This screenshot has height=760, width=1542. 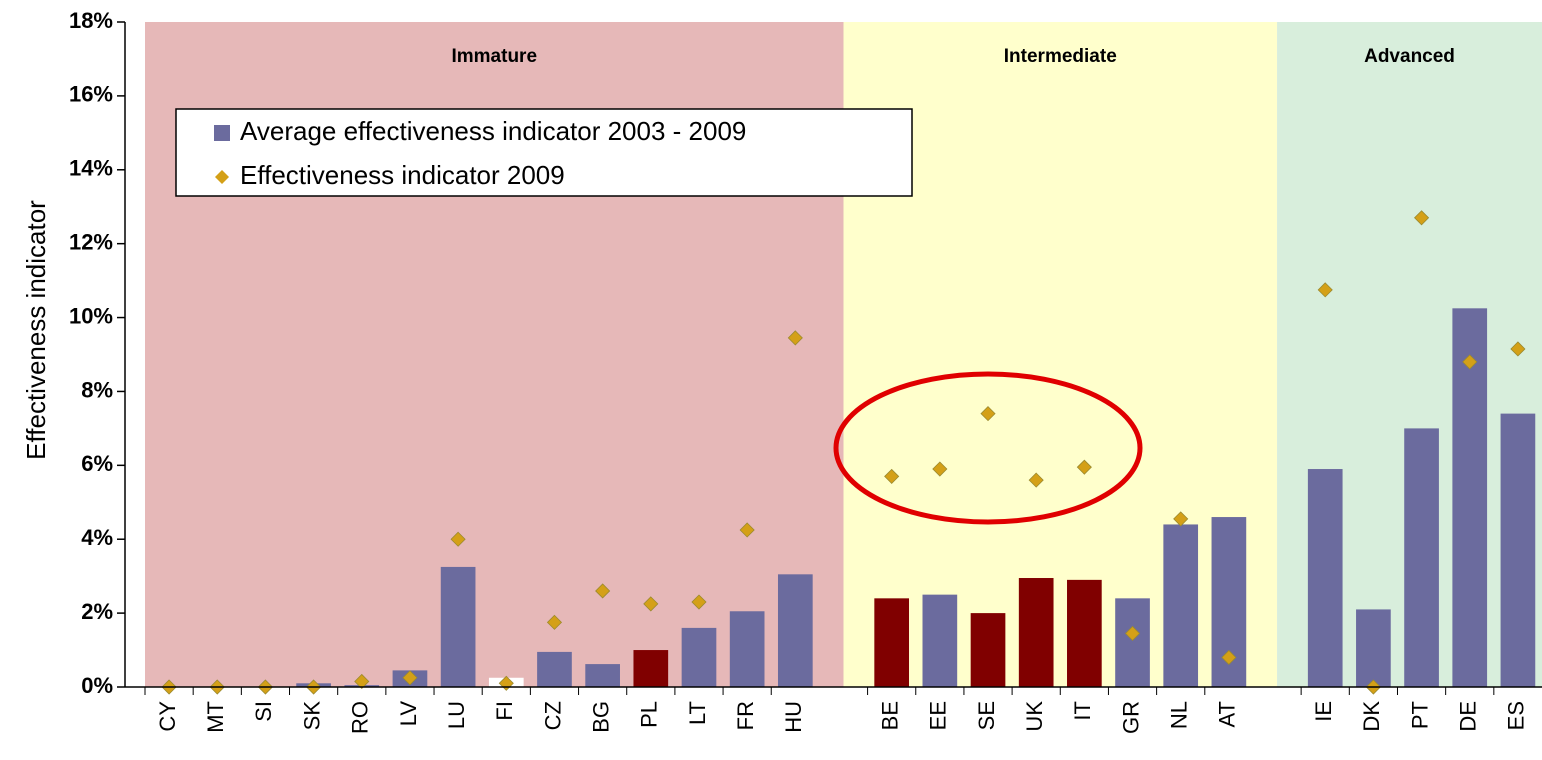 I want to click on y-tick-label: 2%, so click(x=97, y=611).